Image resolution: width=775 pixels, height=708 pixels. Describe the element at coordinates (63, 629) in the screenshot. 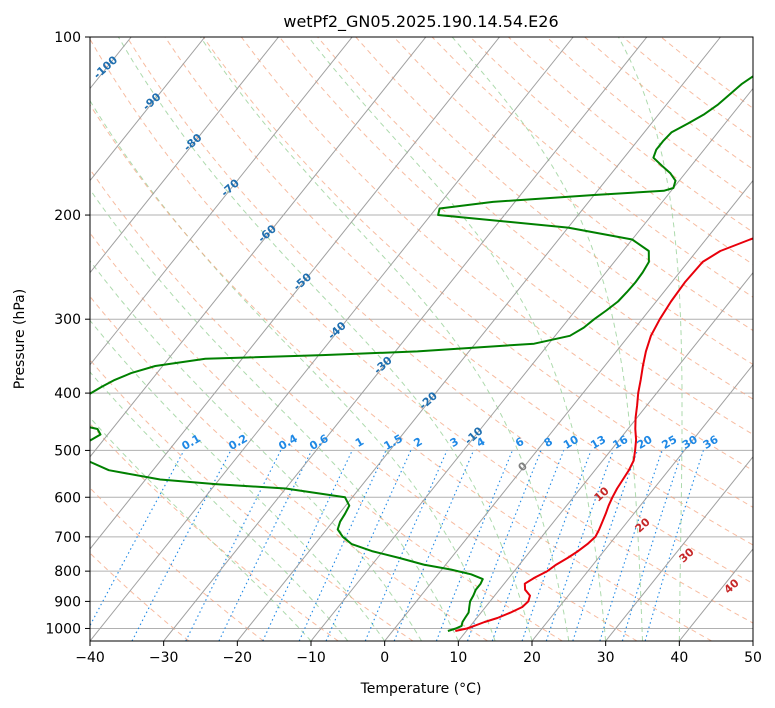

I see `y-tick-label: 1000` at that location.